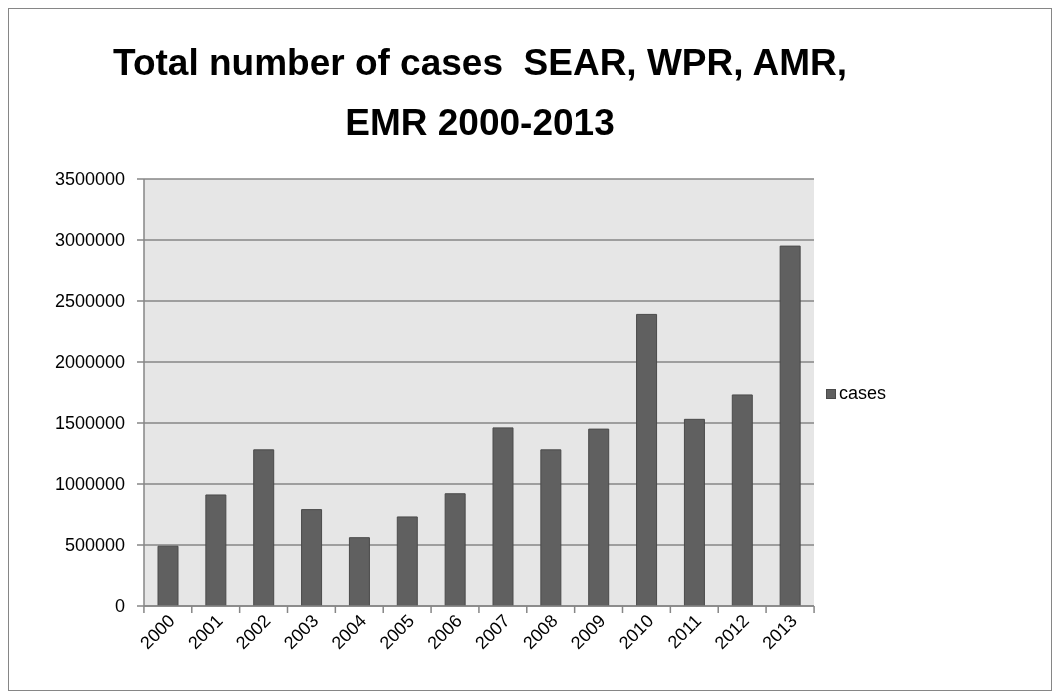 Image resolution: width=1060 pixels, height=699 pixels. I want to click on y-tick-label: 3500000, so click(89, 179).